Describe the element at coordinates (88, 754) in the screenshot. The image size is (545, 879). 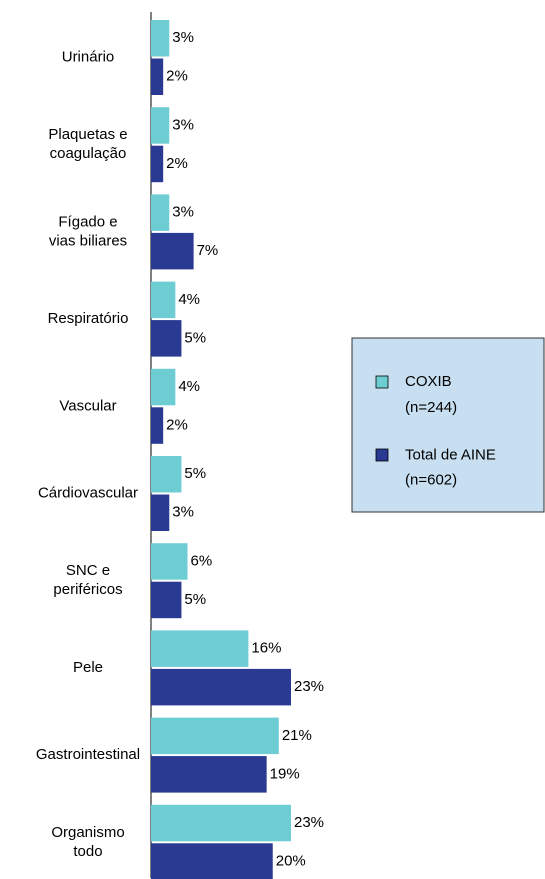
I see `category-label: Gastrointestinal` at that location.